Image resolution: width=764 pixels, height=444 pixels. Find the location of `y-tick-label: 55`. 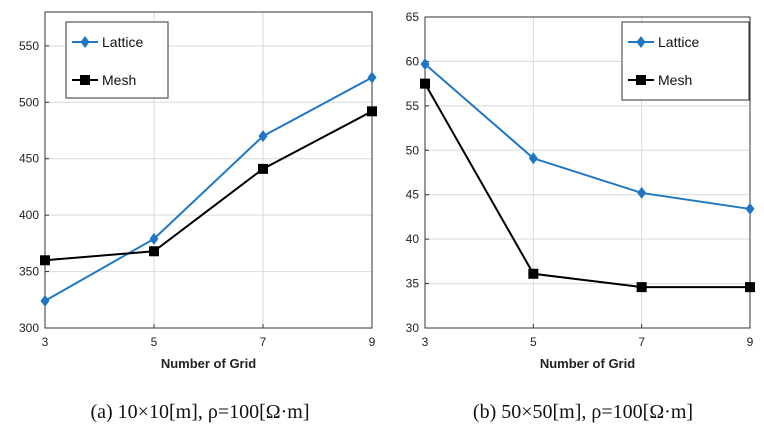

y-tick-label: 55 is located at coordinates (413, 106).